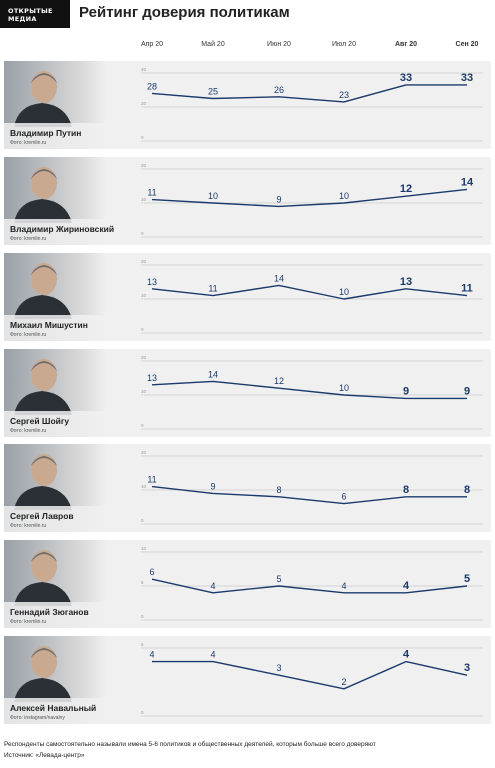 This screenshot has width=495, height=768. I want to click on politician-name: Сергей Шойгу, so click(40, 421).